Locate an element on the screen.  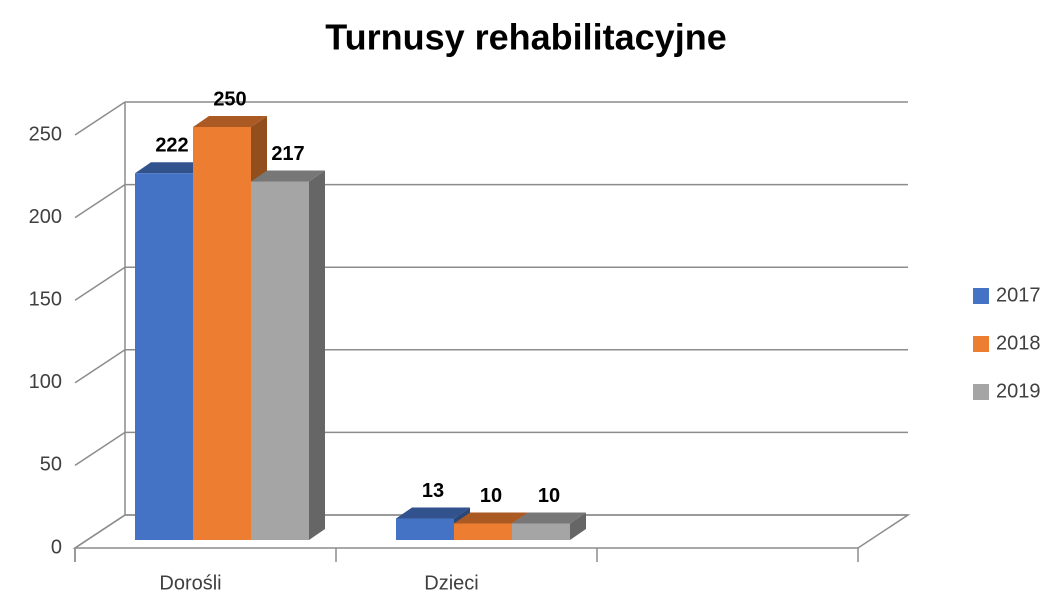
y-tick-label: 100 is located at coordinates (45, 382).